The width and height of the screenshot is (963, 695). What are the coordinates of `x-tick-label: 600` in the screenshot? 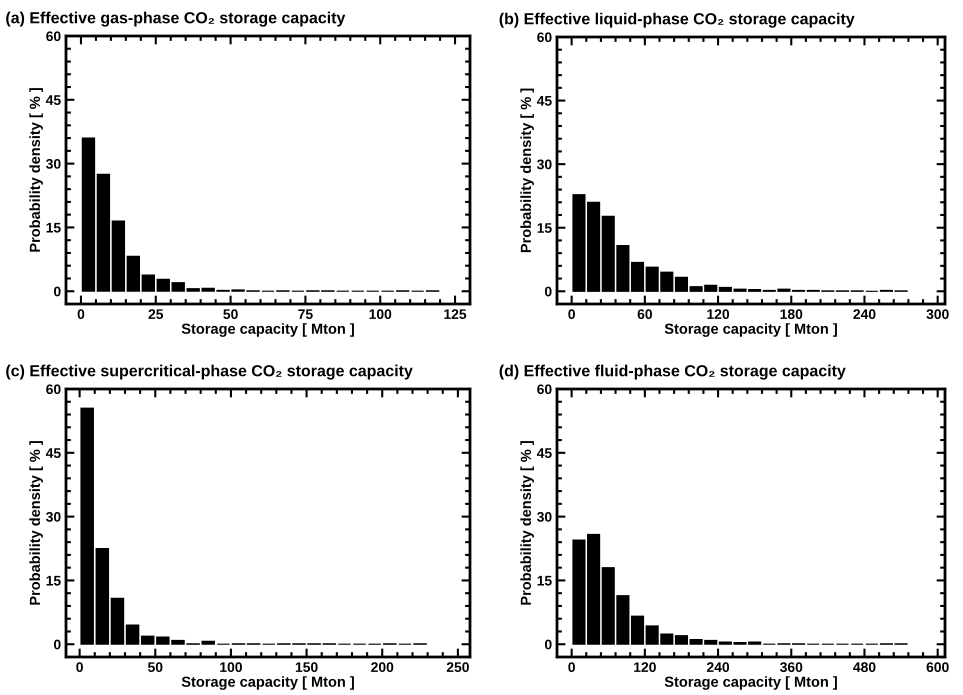 It's located at (937, 667).